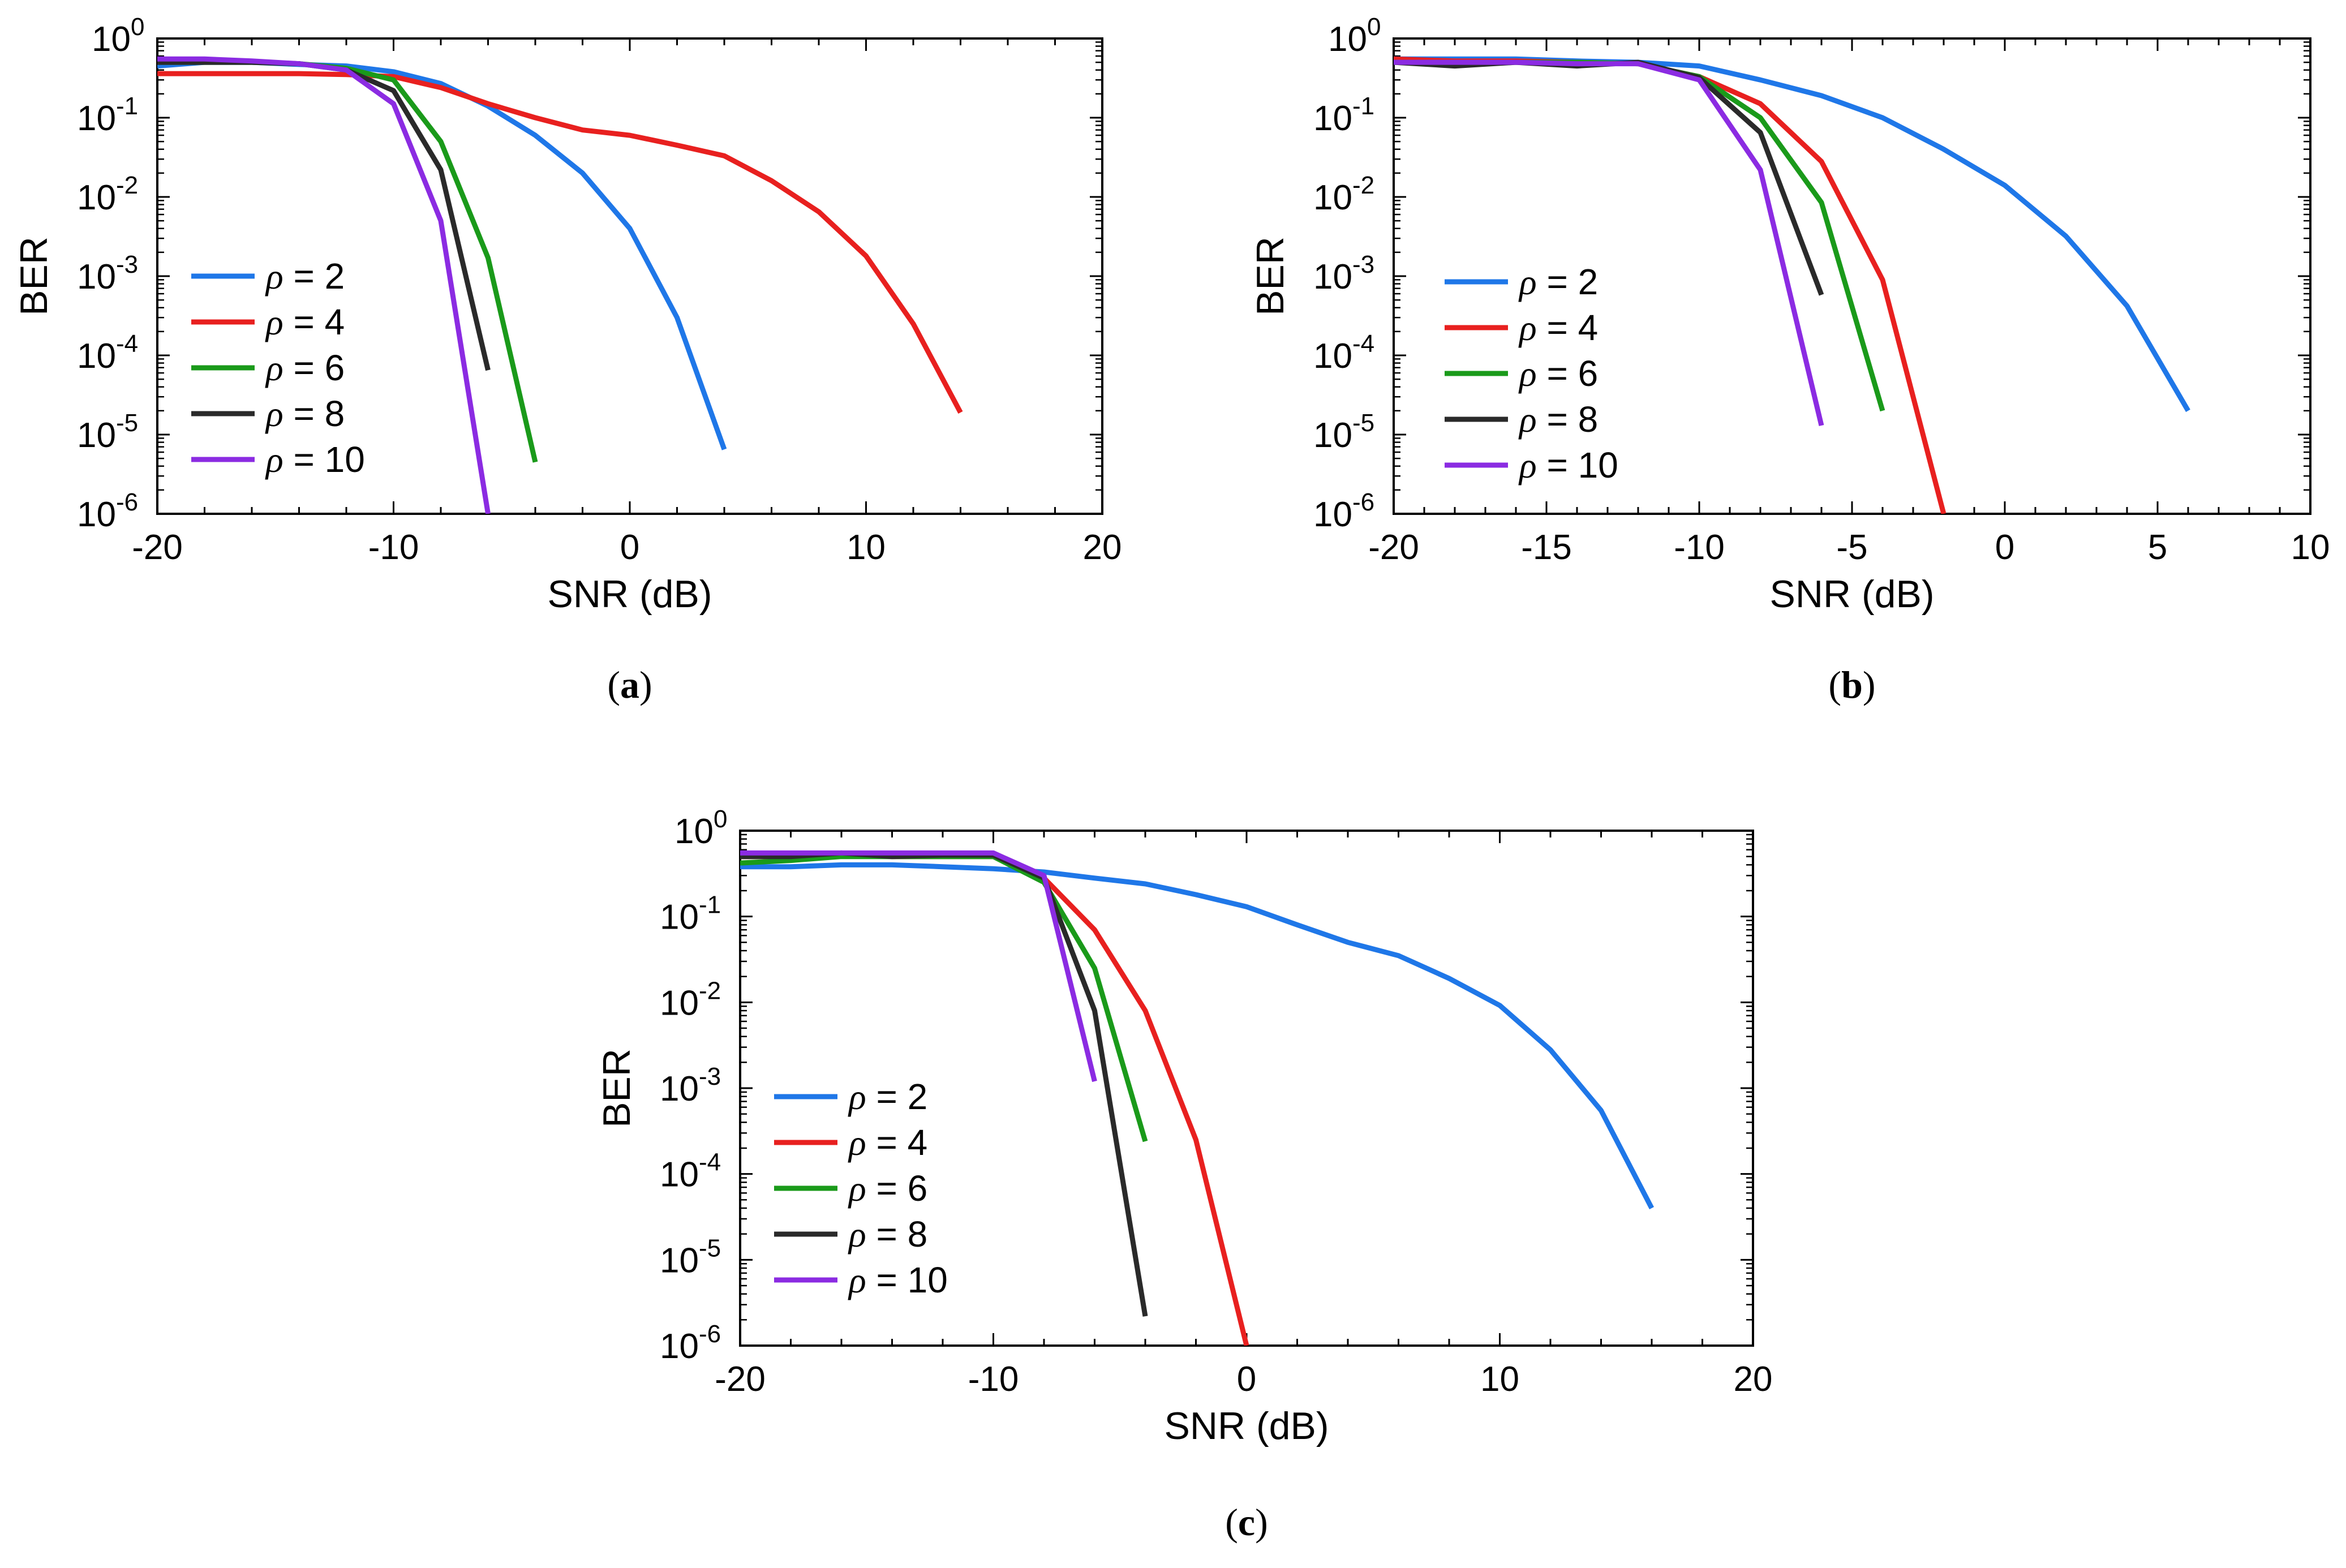 Image resolution: width=2346 pixels, height=1568 pixels. I want to click on x-tick-label: -5, so click(1852, 547).